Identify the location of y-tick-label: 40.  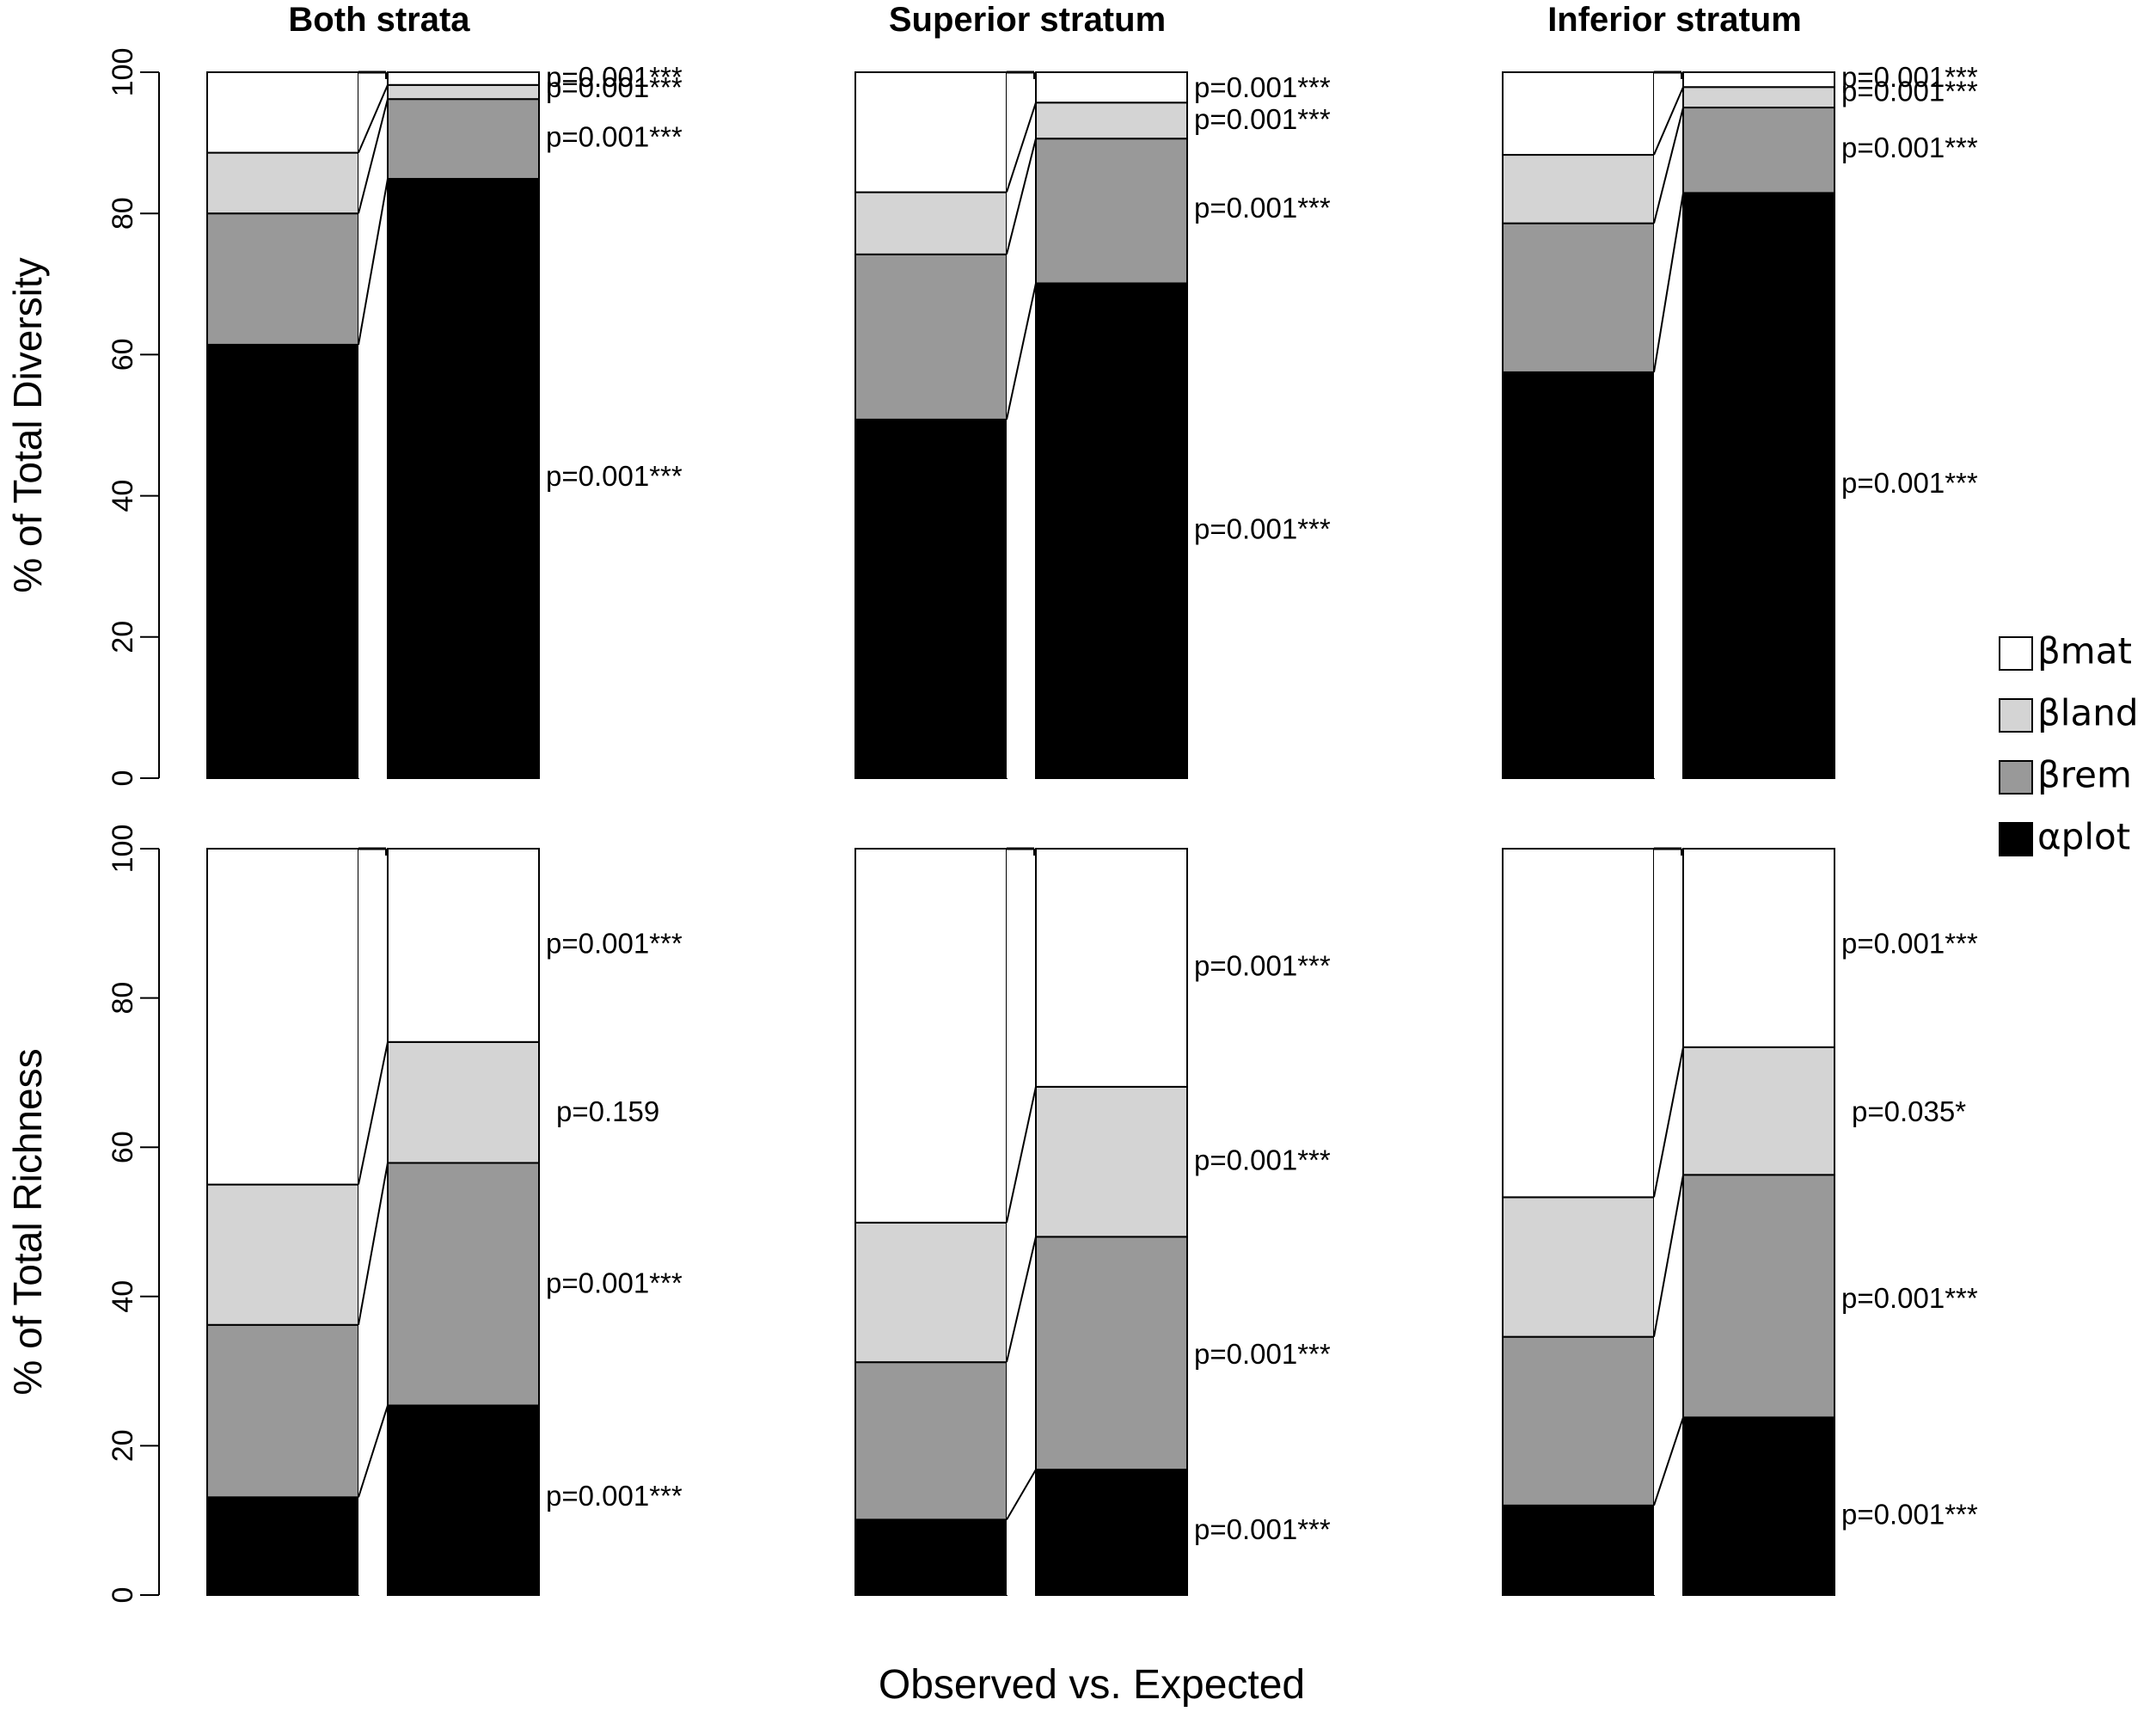
(123, 1297).